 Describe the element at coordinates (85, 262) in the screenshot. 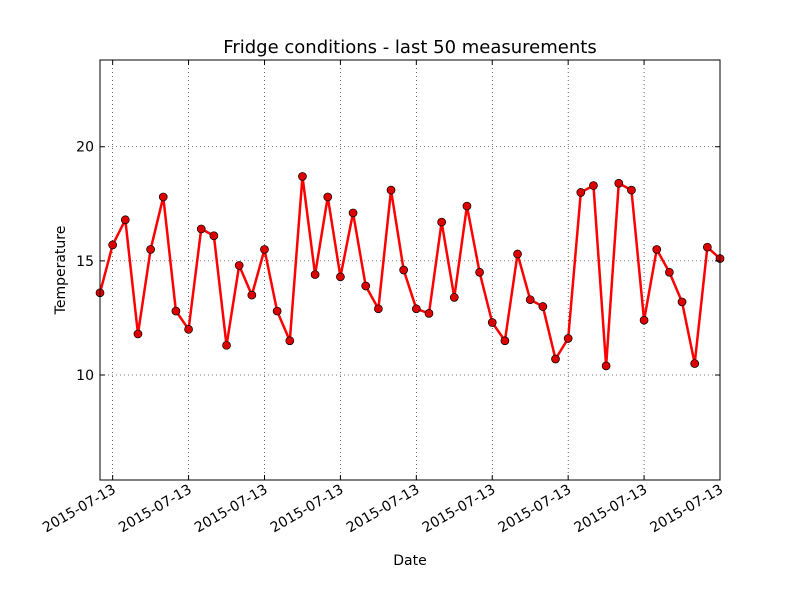

I see `y-tick-label: 15` at that location.